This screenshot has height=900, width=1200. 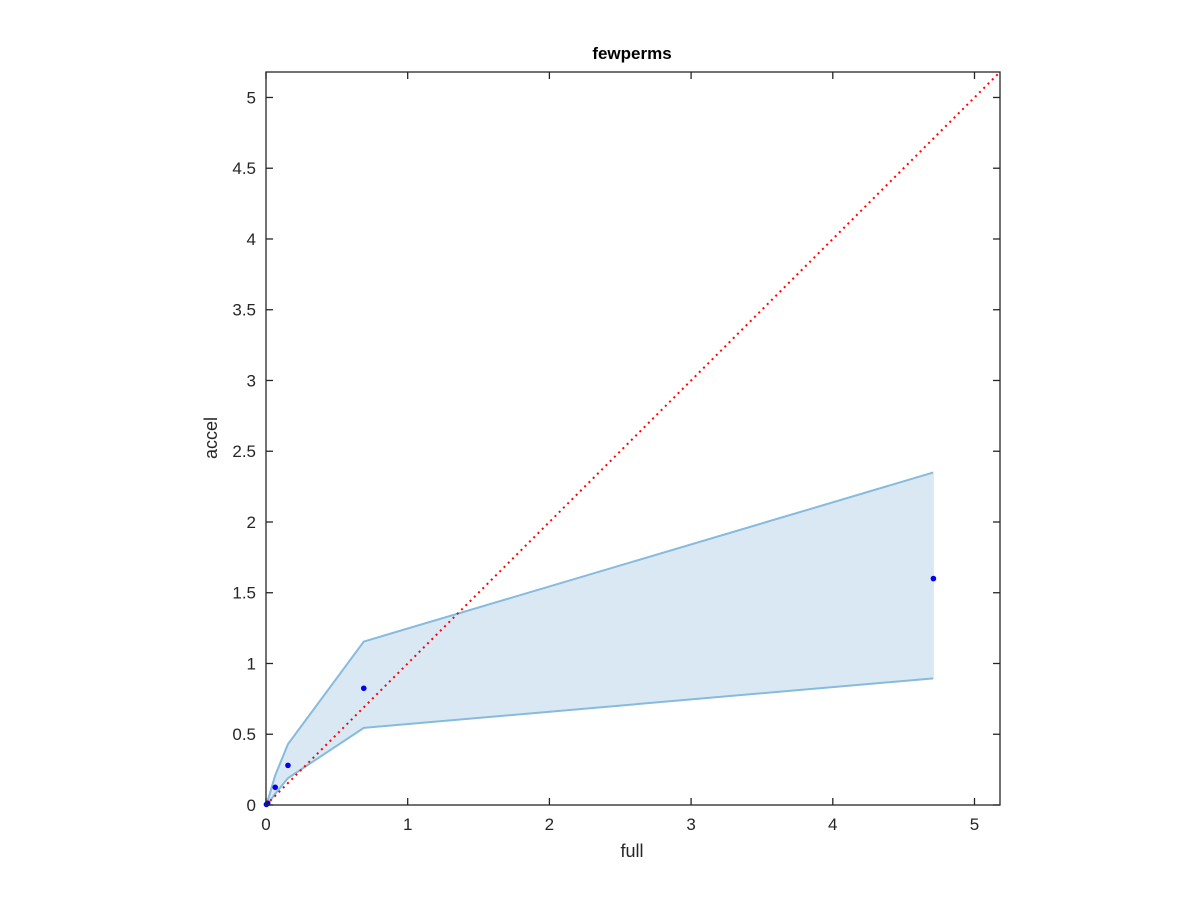 What do you see at coordinates (690, 824) in the screenshot?
I see `x-tick-label: 3` at bounding box center [690, 824].